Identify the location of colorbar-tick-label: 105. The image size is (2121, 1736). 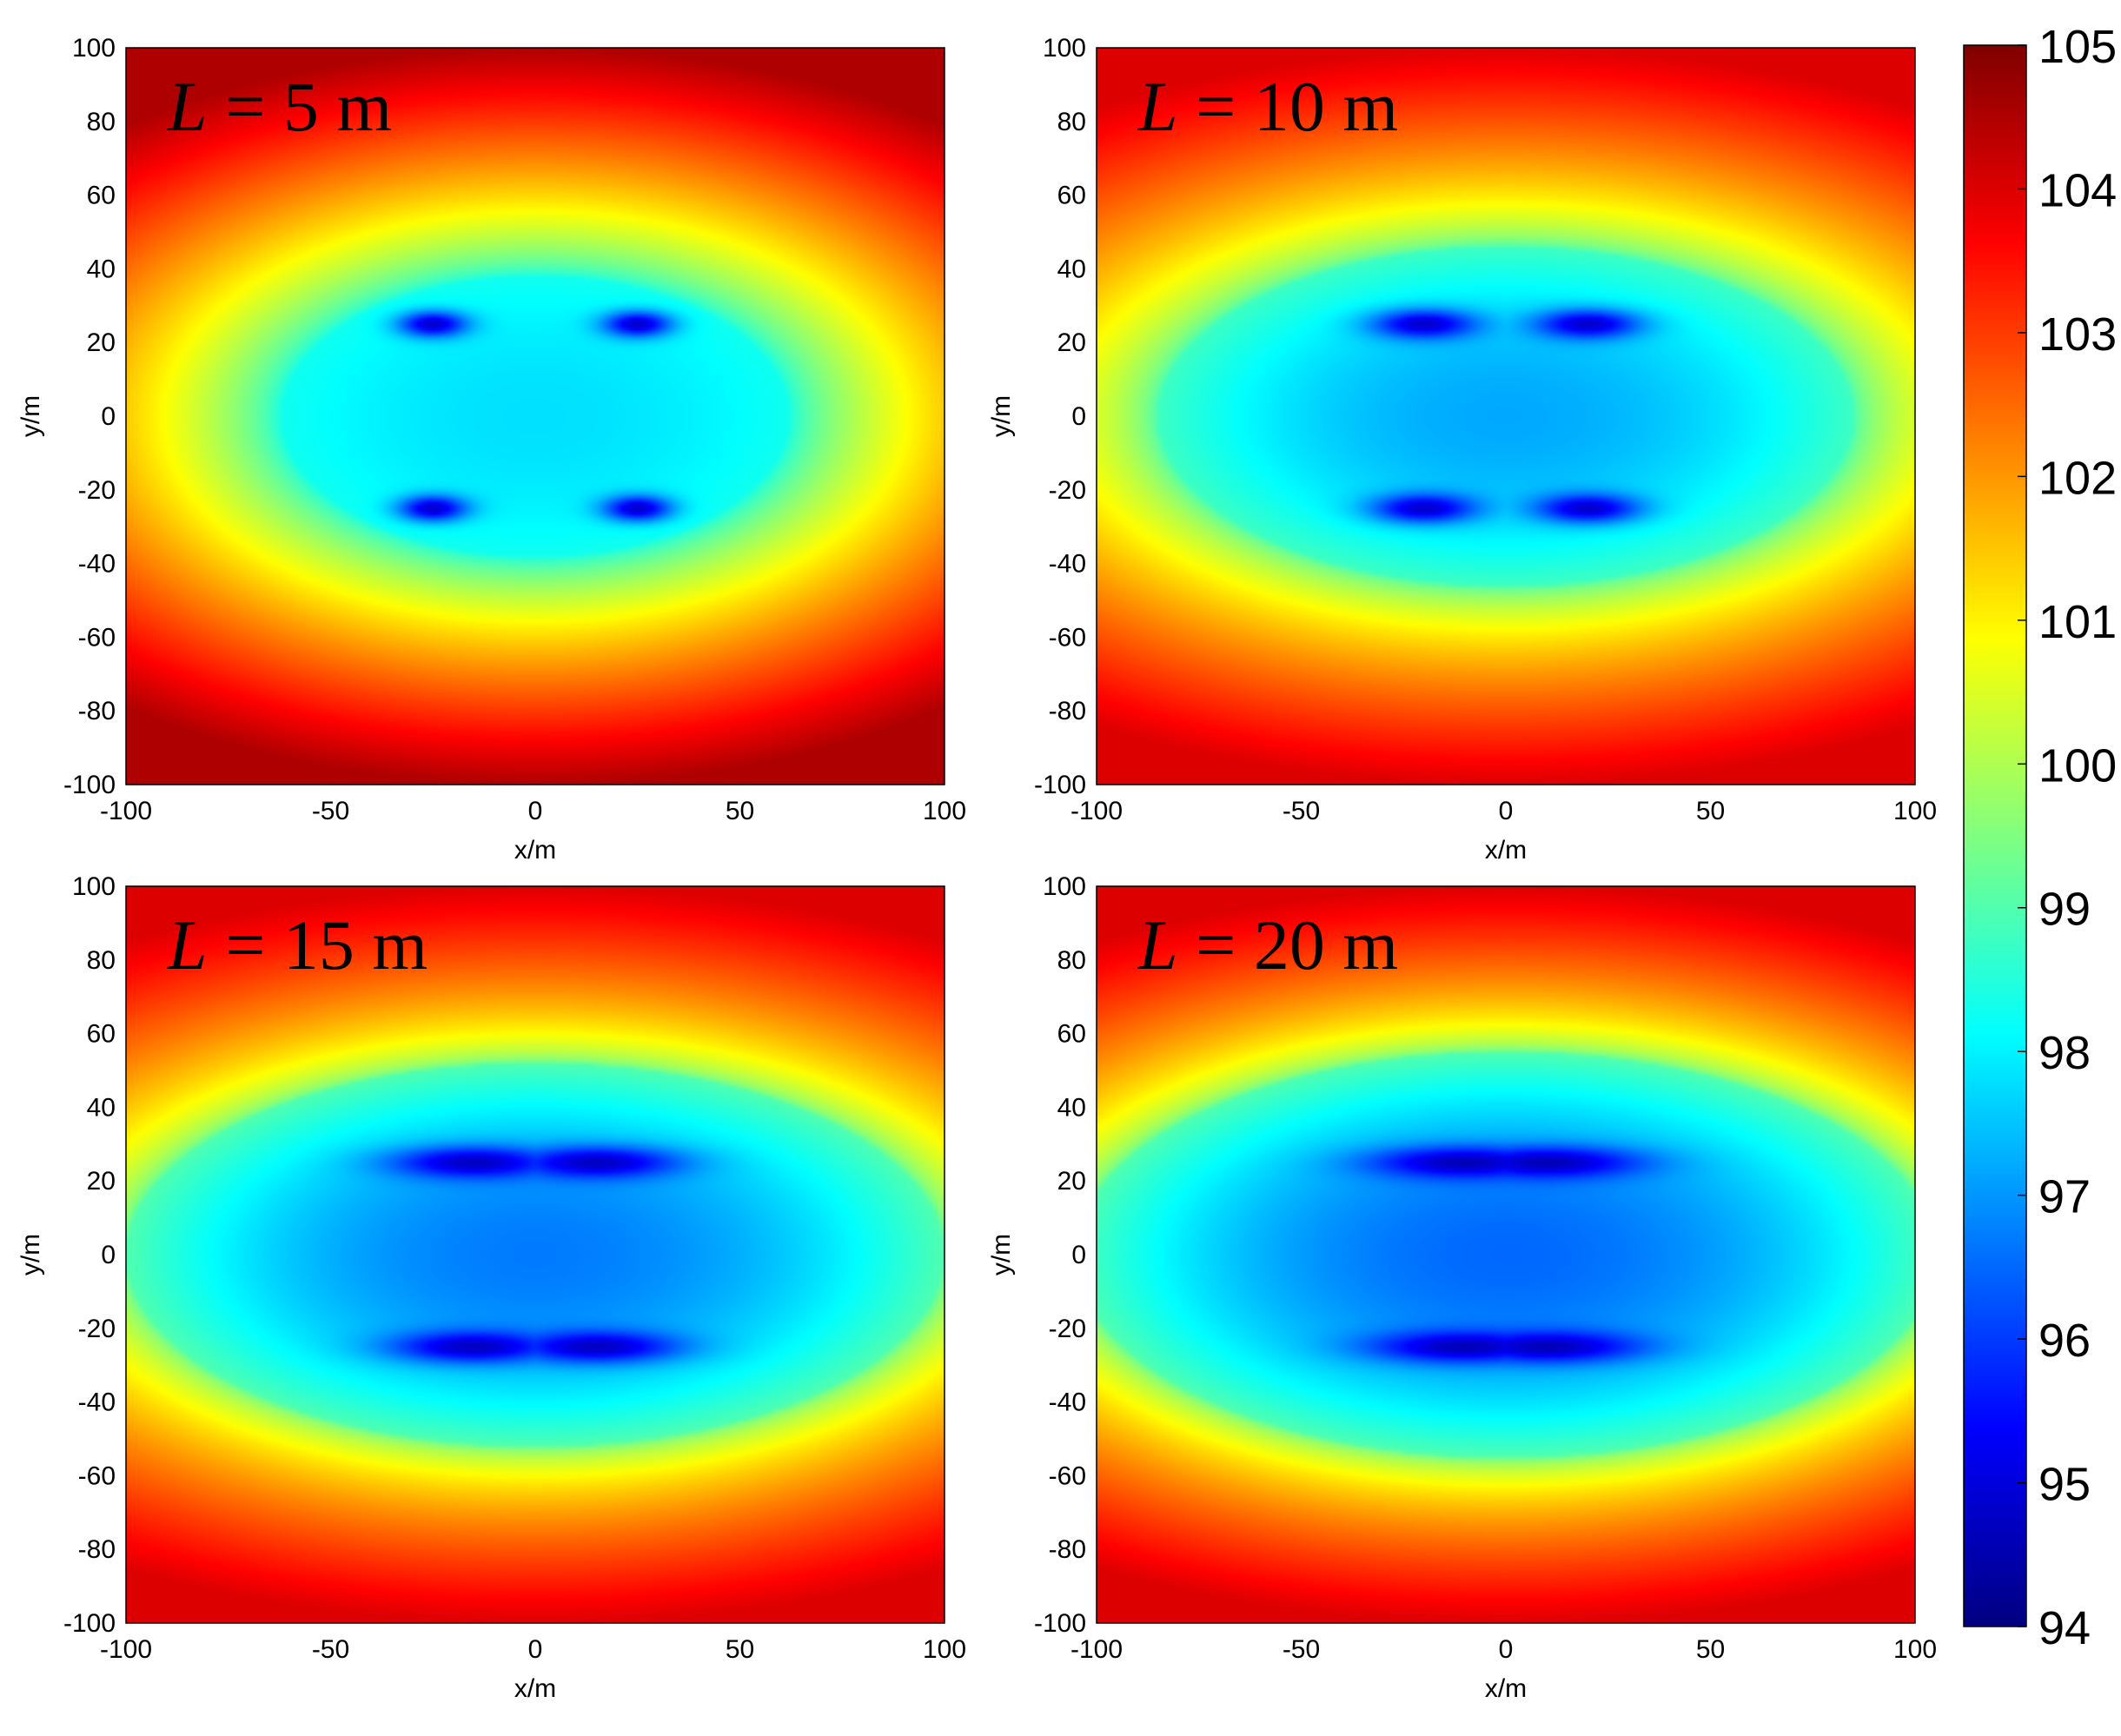
(2077, 47).